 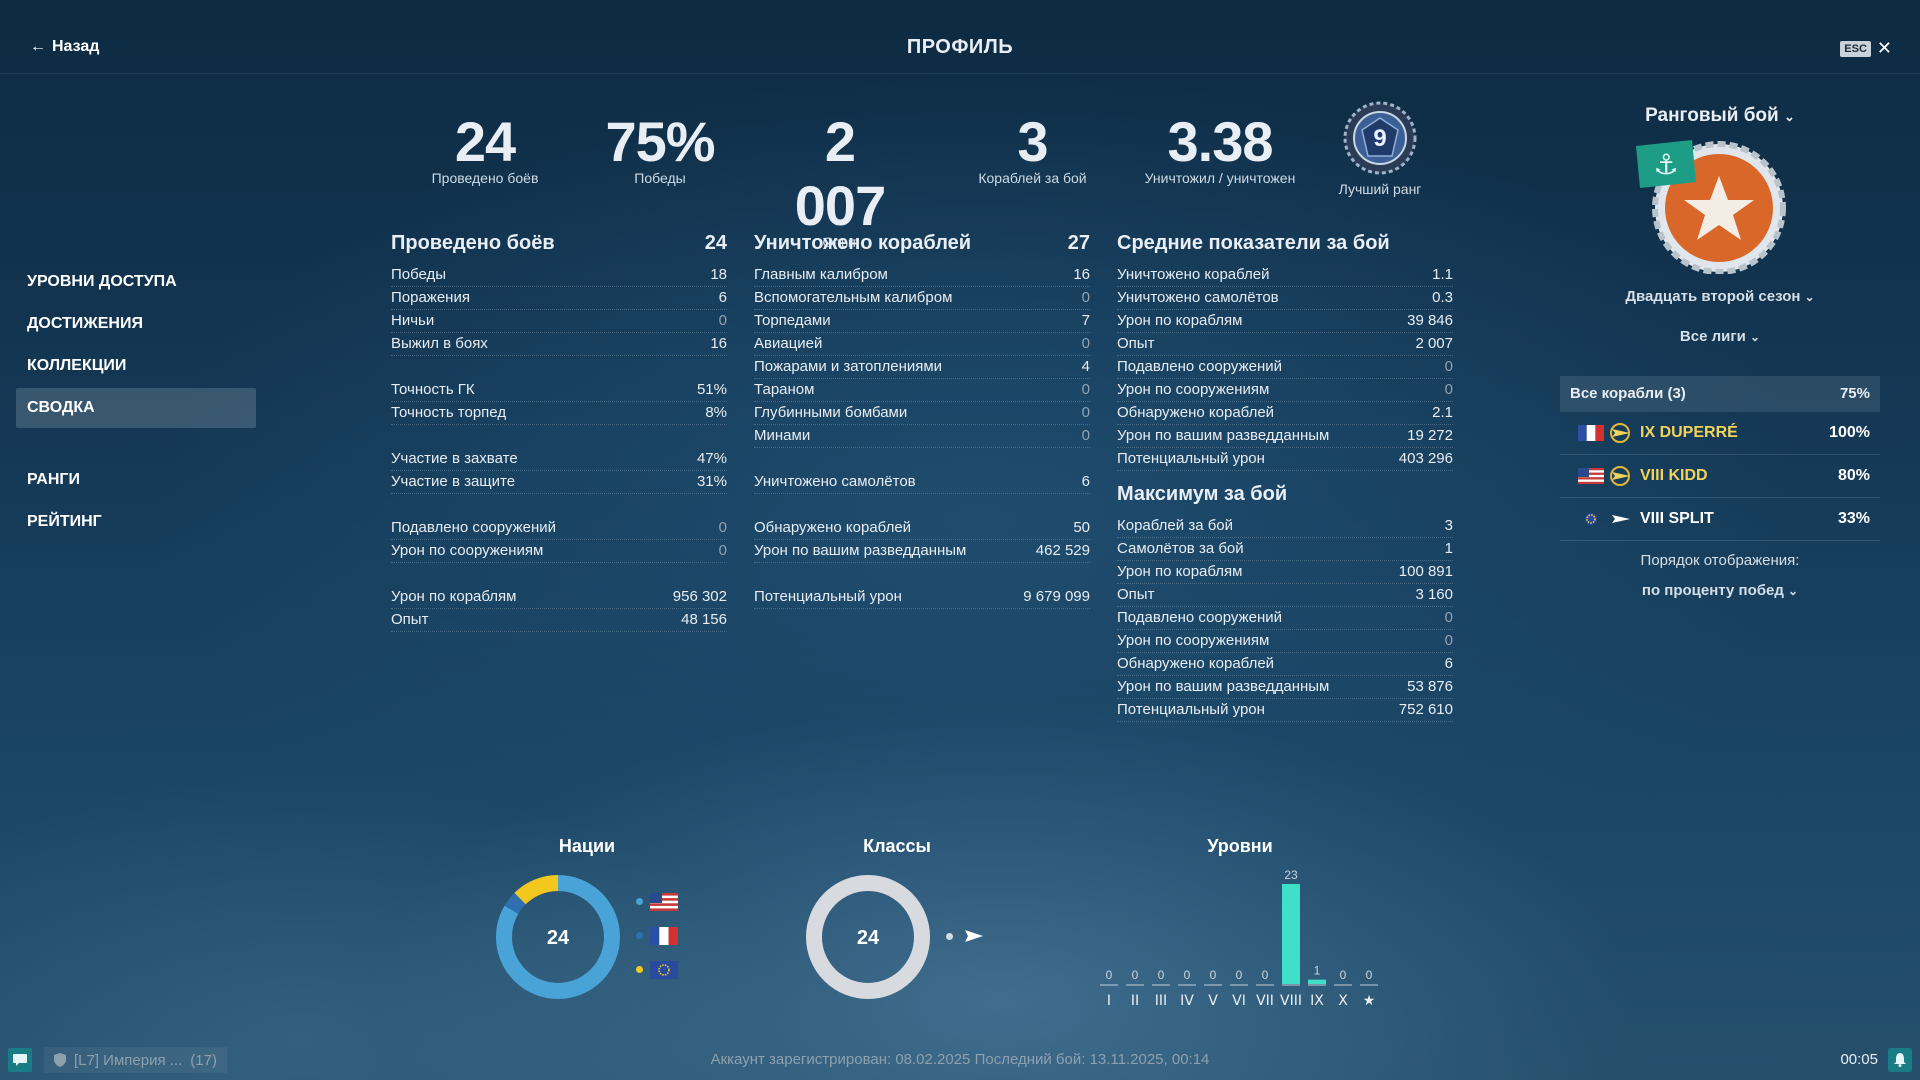 What do you see at coordinates (439, 343) in the screenshot?
I see `stat-label: Выжил в боях` at bounding box center [439, 343].